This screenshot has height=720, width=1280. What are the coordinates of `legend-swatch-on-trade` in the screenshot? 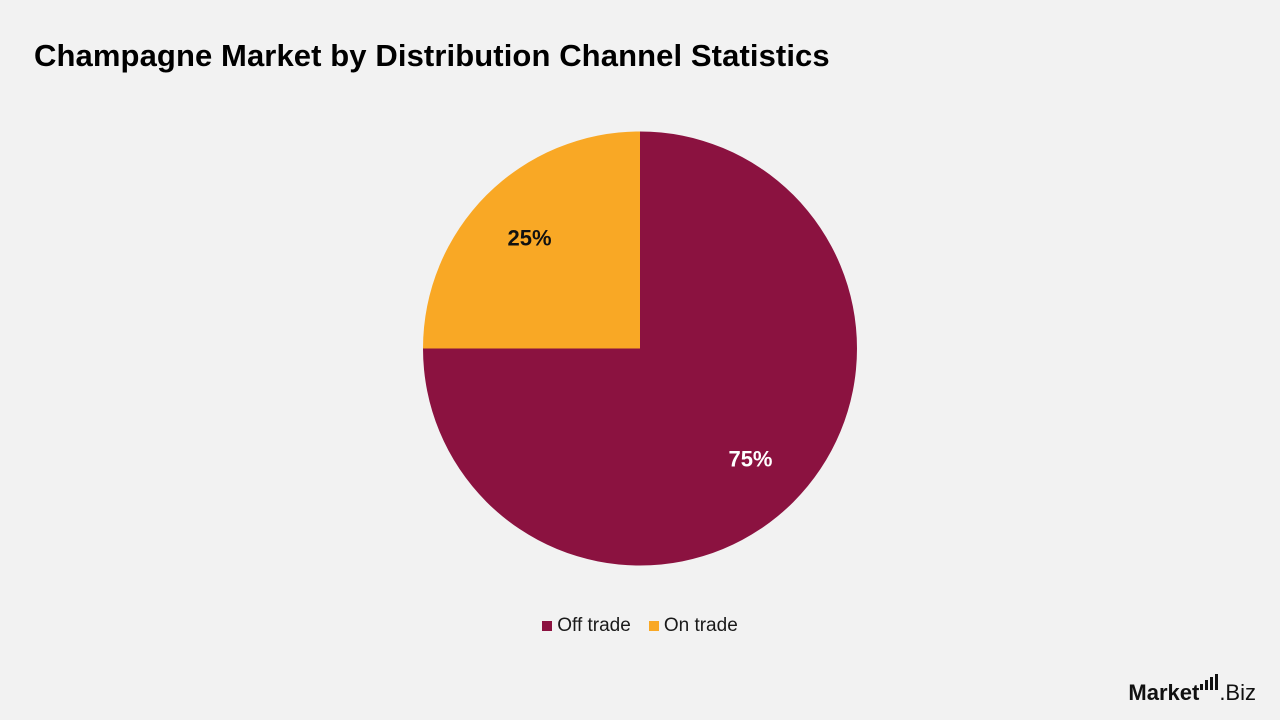 It's located at (653, 626).